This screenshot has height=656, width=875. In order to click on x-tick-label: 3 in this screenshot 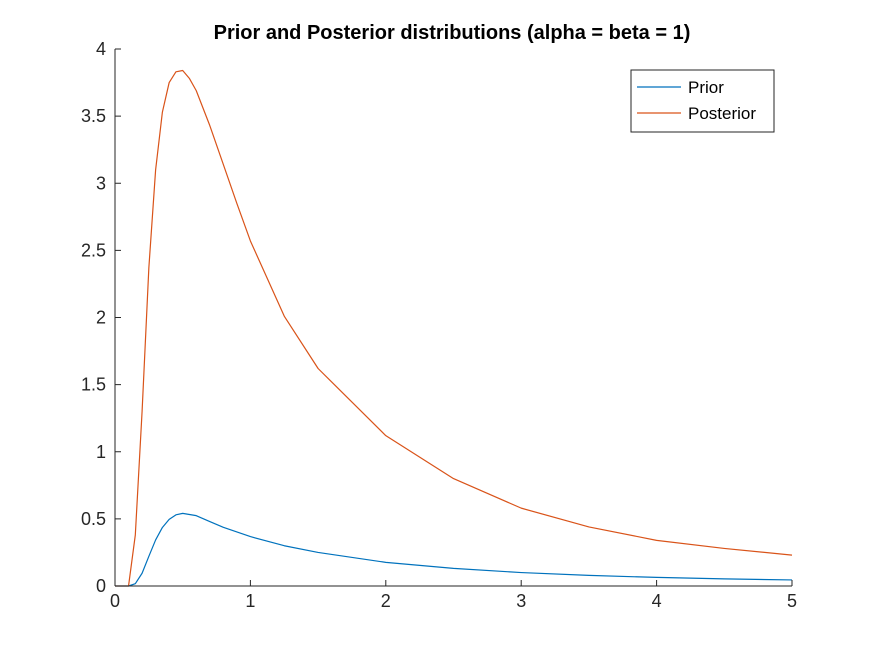, I will do `click(521, 601)`.